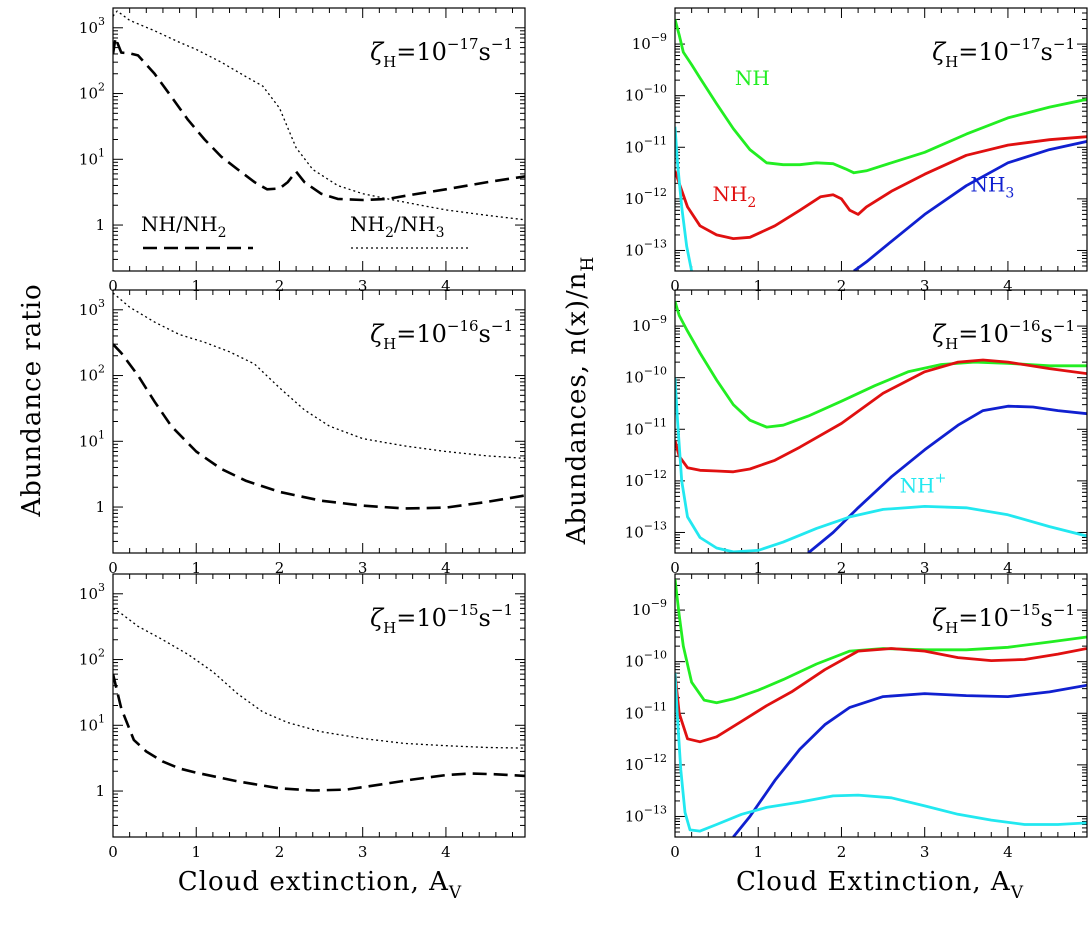 This screenshot has height=930, width=1090. I want to click on right-y-axis-title: Abundances, n(x)/nH, so click(580, 401).